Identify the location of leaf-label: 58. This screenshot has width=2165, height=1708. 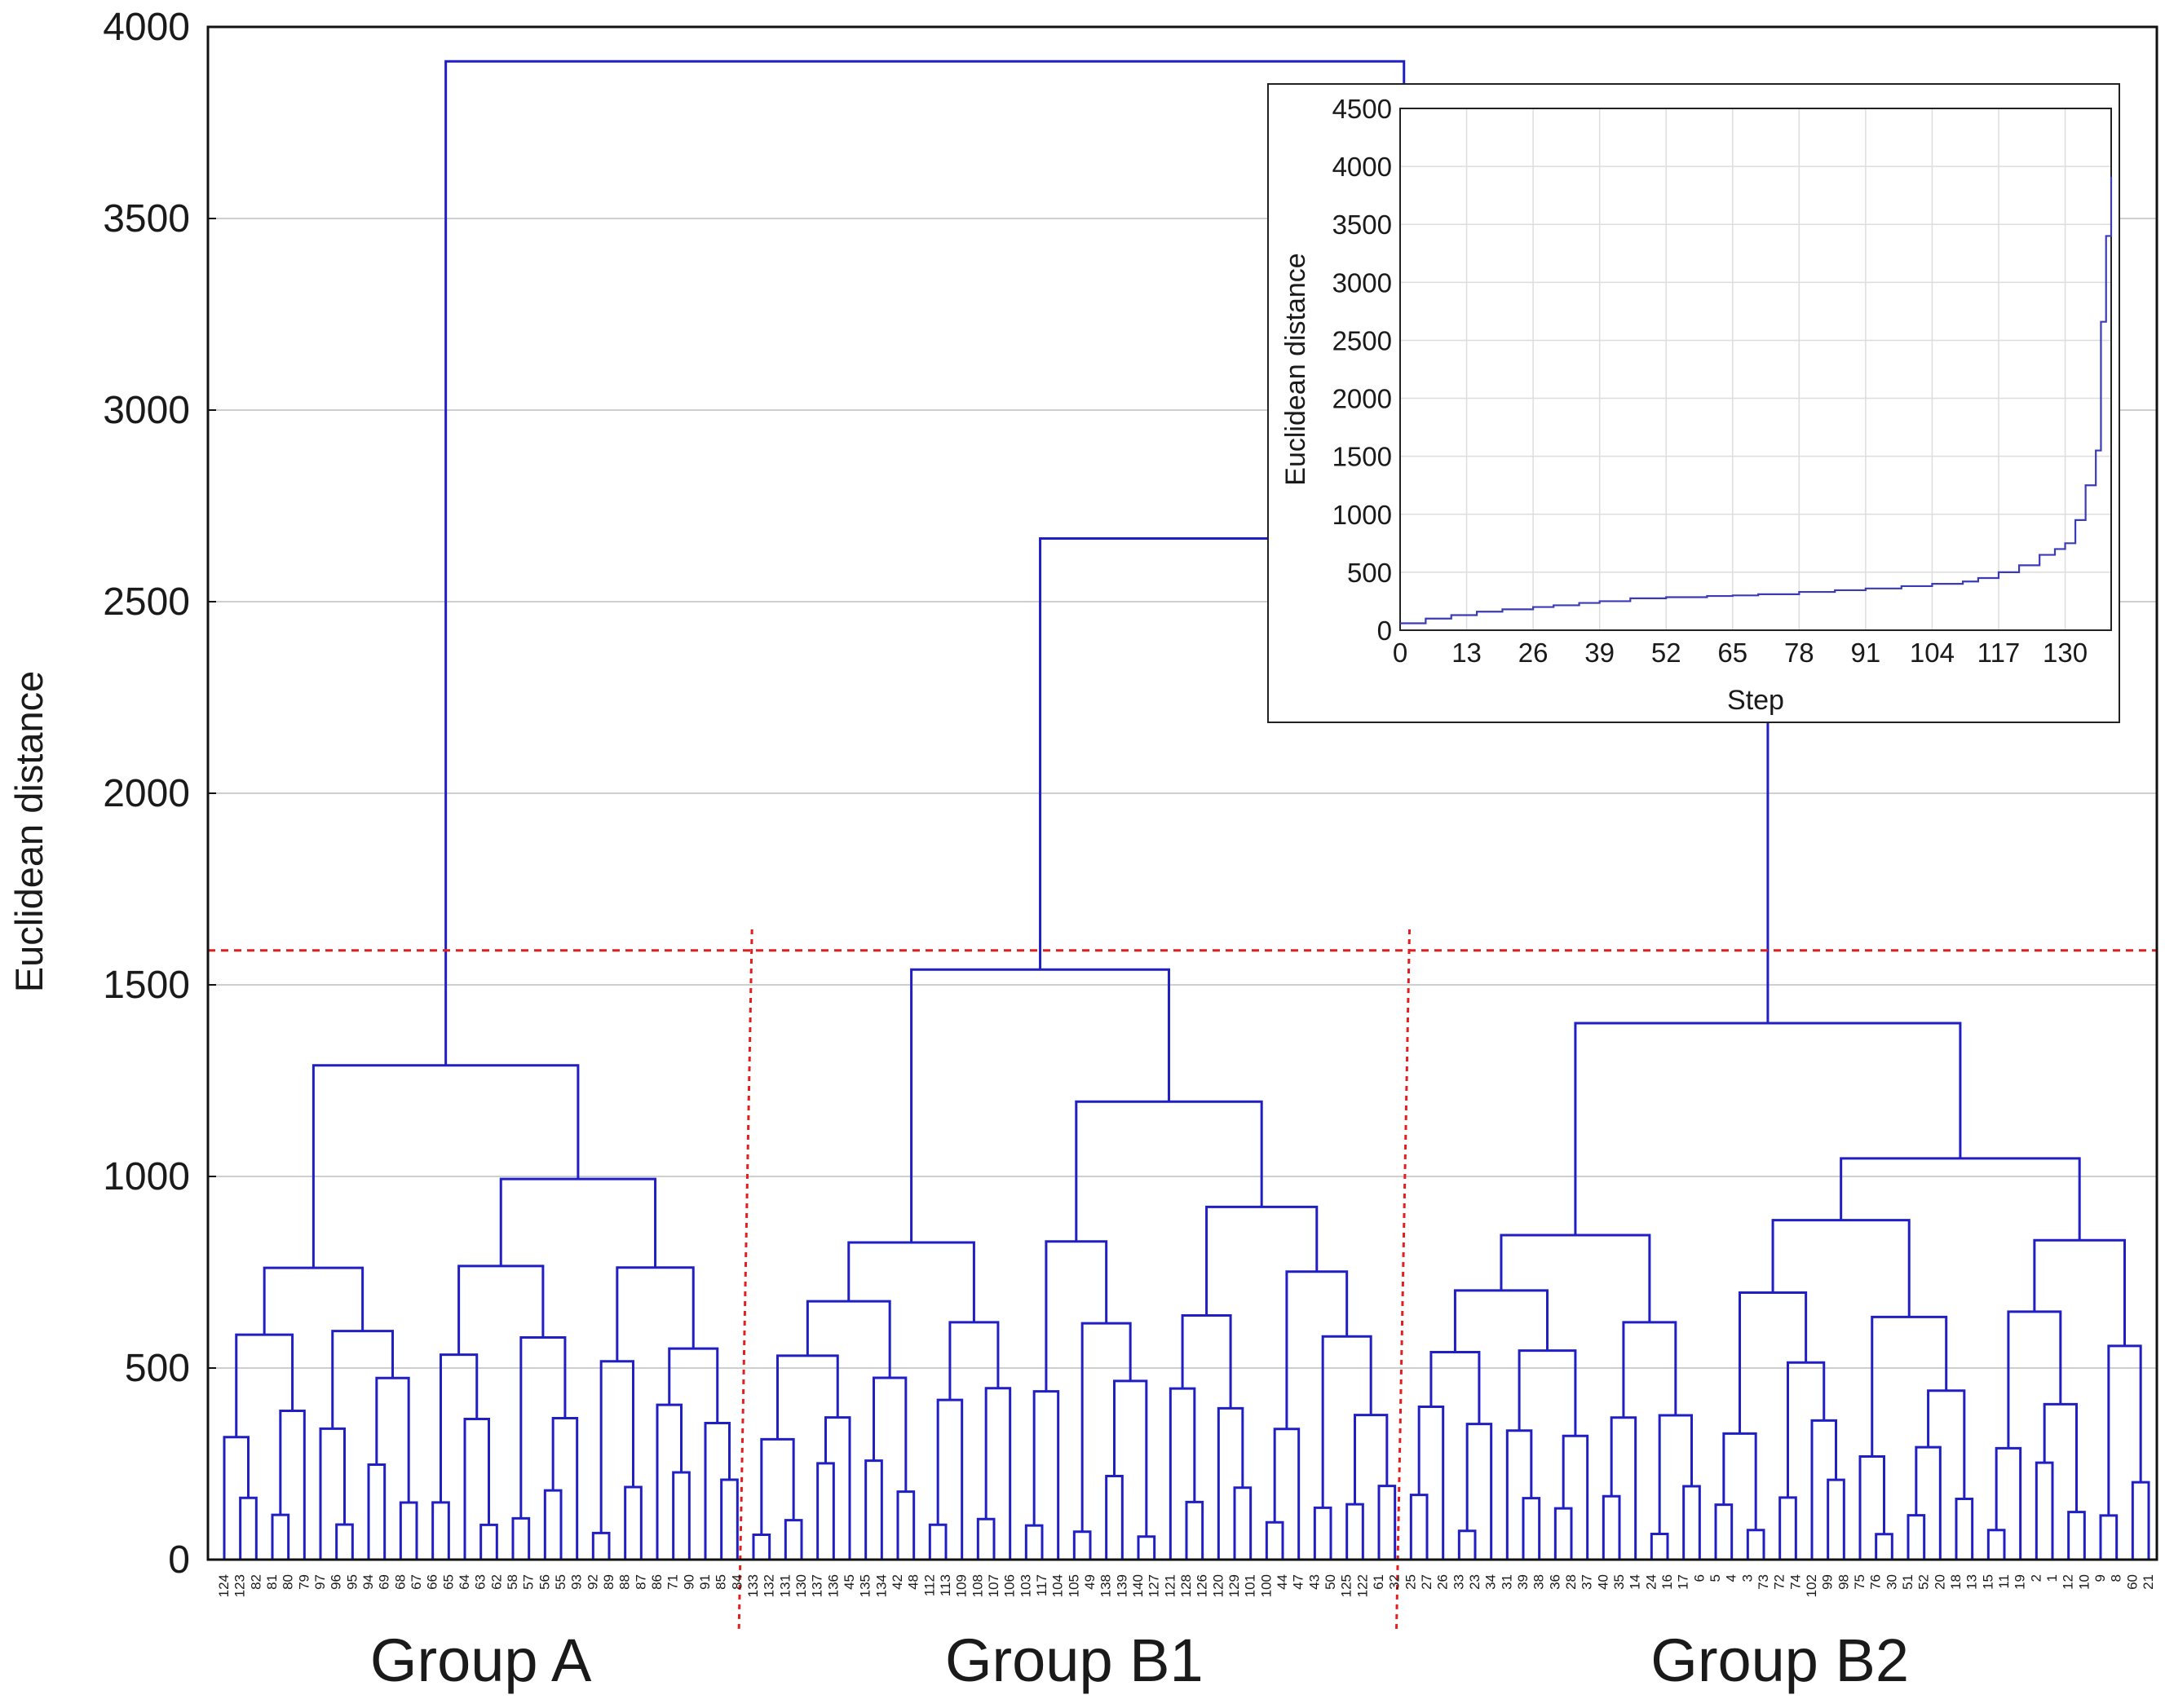
(512, 1582).